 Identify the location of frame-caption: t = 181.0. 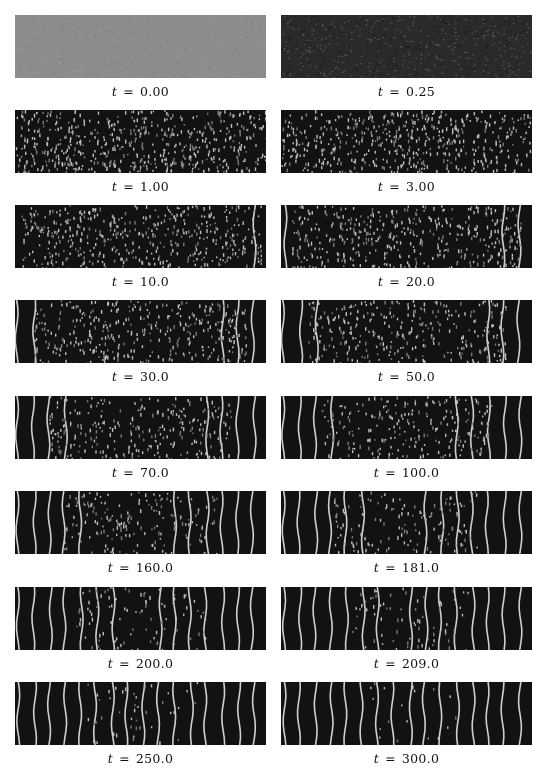
(406, 568).